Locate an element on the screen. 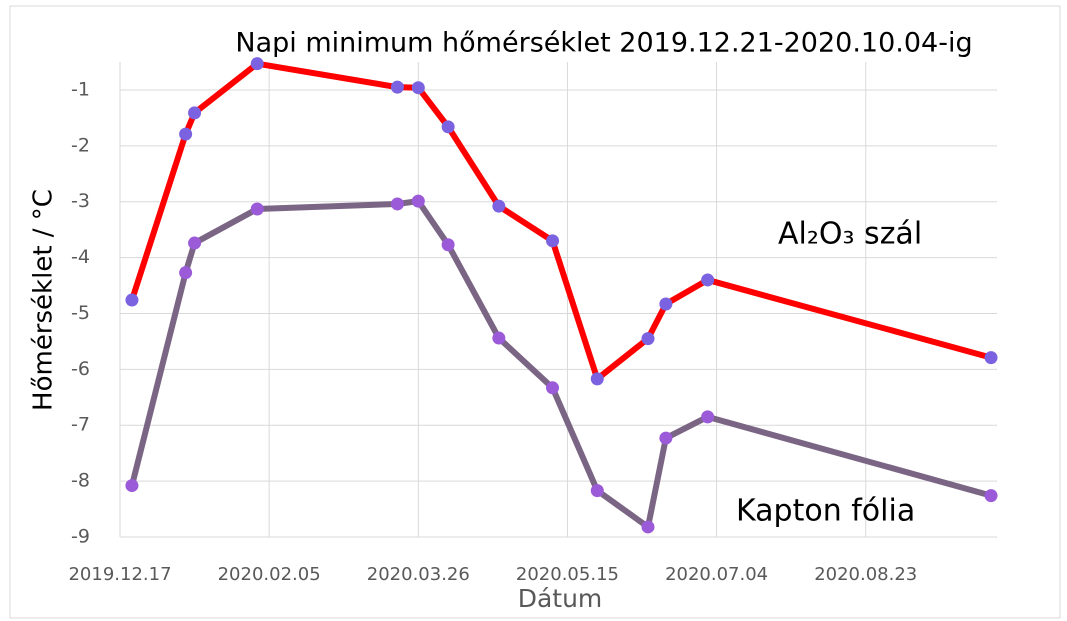  x-axis-label: Dátum is located at coordinates (560, 598).